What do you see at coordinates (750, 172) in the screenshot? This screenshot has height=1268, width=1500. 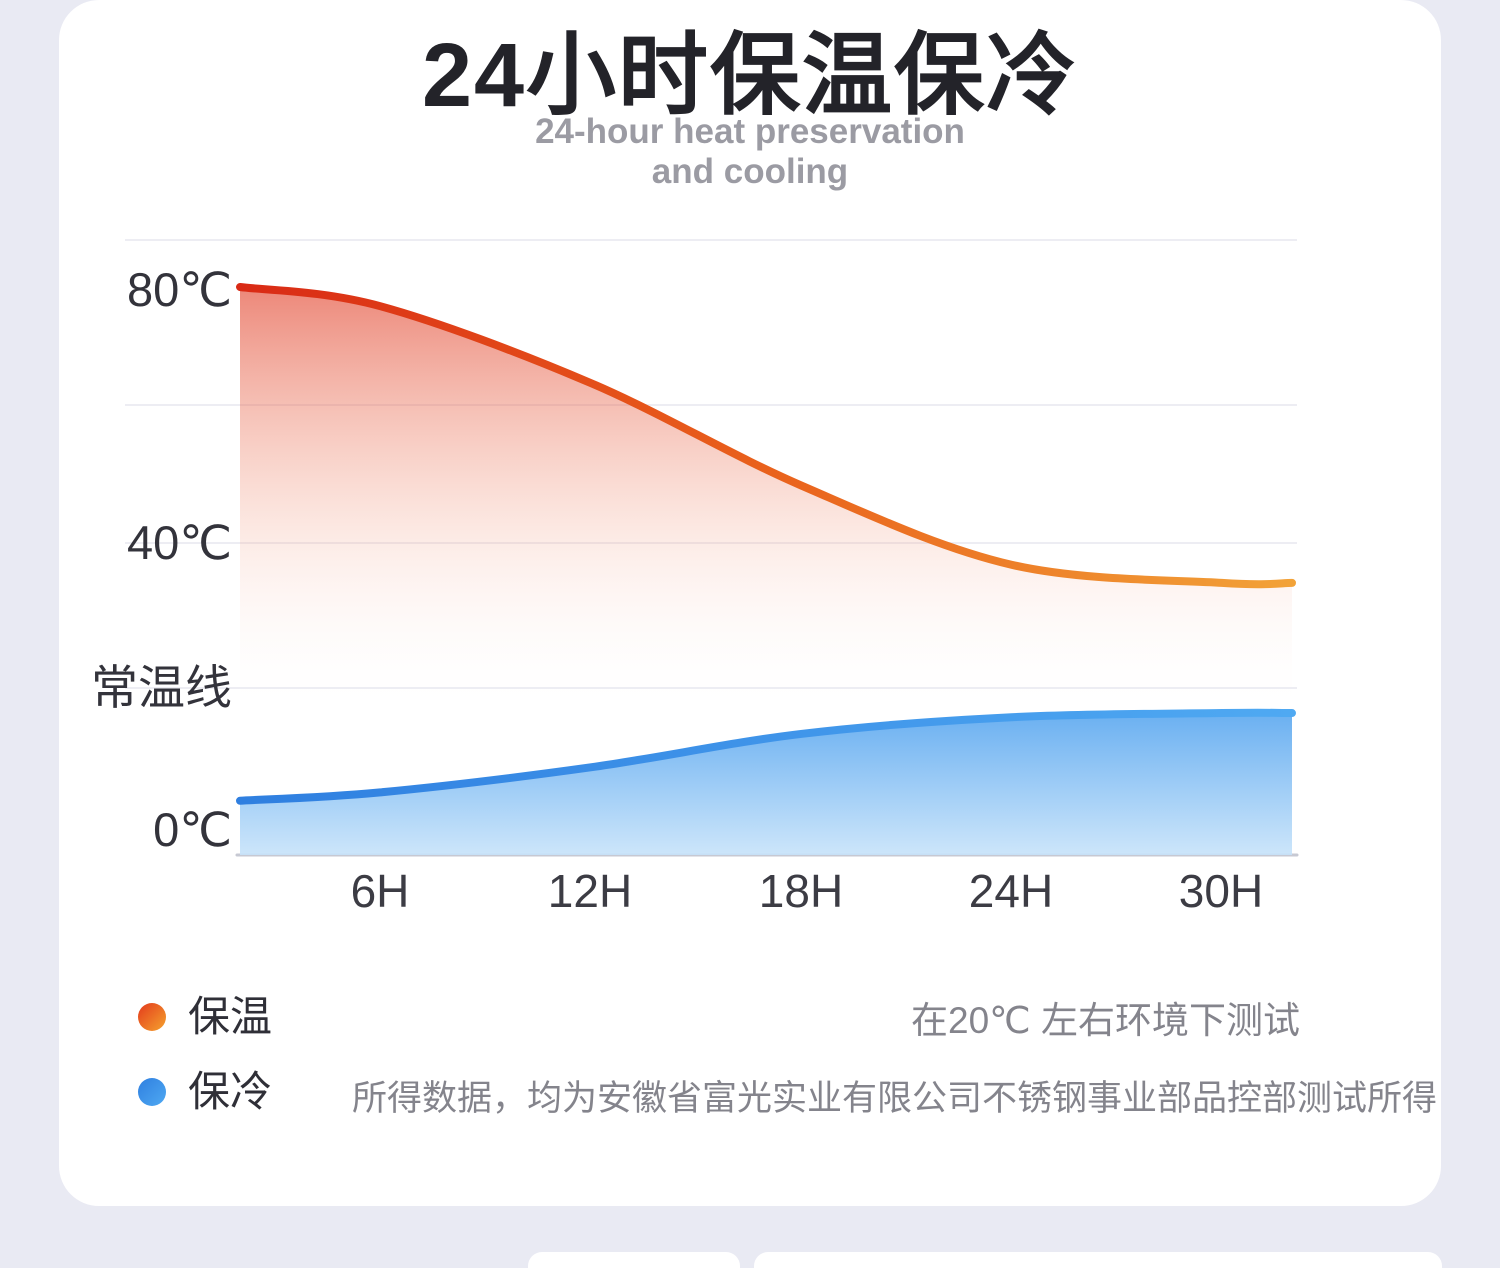 I see `subtitle-line-2: and cooling` at bounding box center [750, 172].